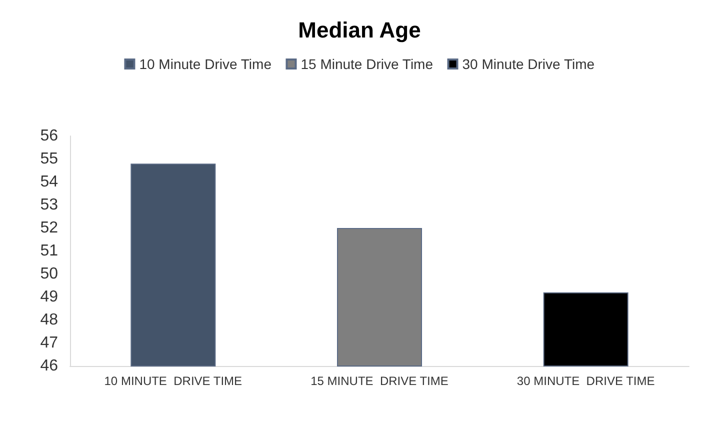 The height and width of the screenshot is (426, 719). I want to click on legend-label: 30 Minute Drive Time, so click(528, 64).